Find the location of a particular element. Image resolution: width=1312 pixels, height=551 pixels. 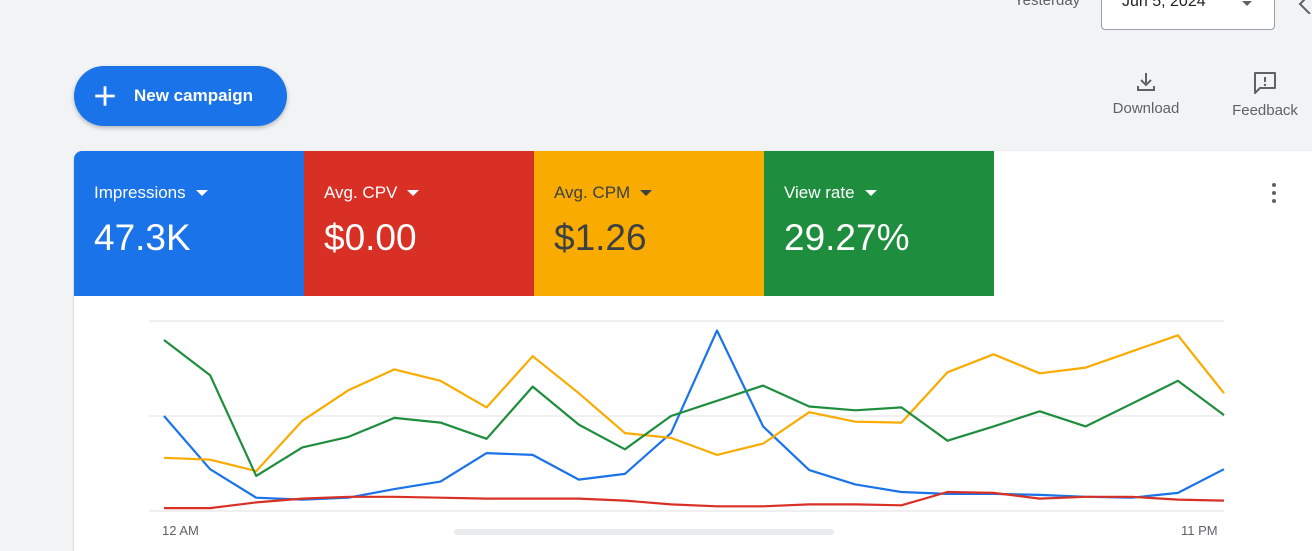

metric-name: View rate is located at coordinates (889, 193).